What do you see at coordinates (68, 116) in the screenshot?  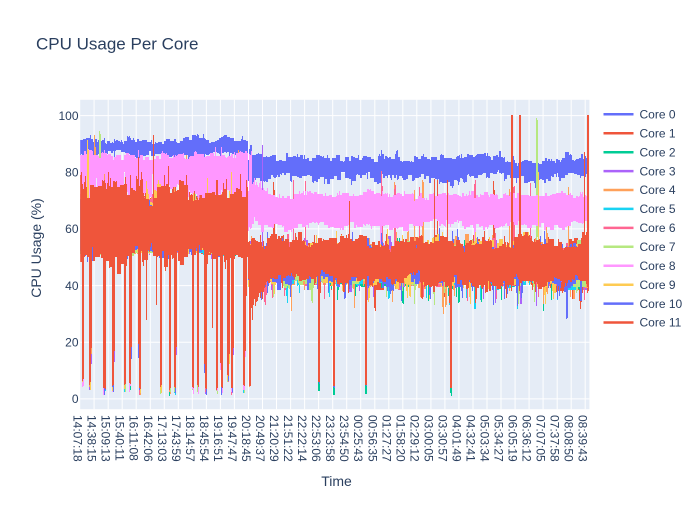 I see `svg-text: 100` at bounding box center [68, 116].